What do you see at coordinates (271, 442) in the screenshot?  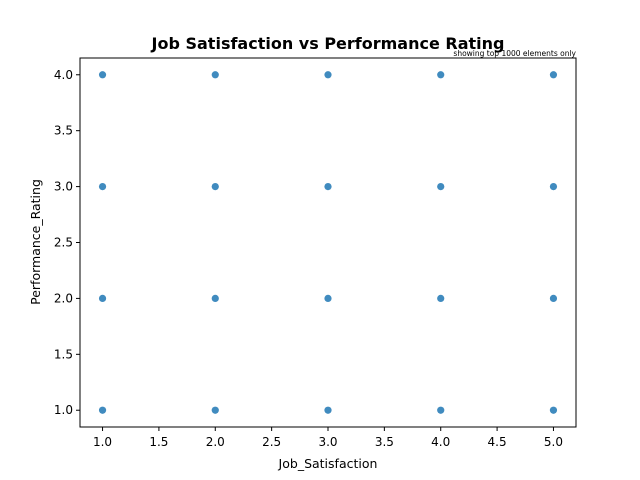 I see `x-tick-label: 2.5` at bounding box center [271, 442].